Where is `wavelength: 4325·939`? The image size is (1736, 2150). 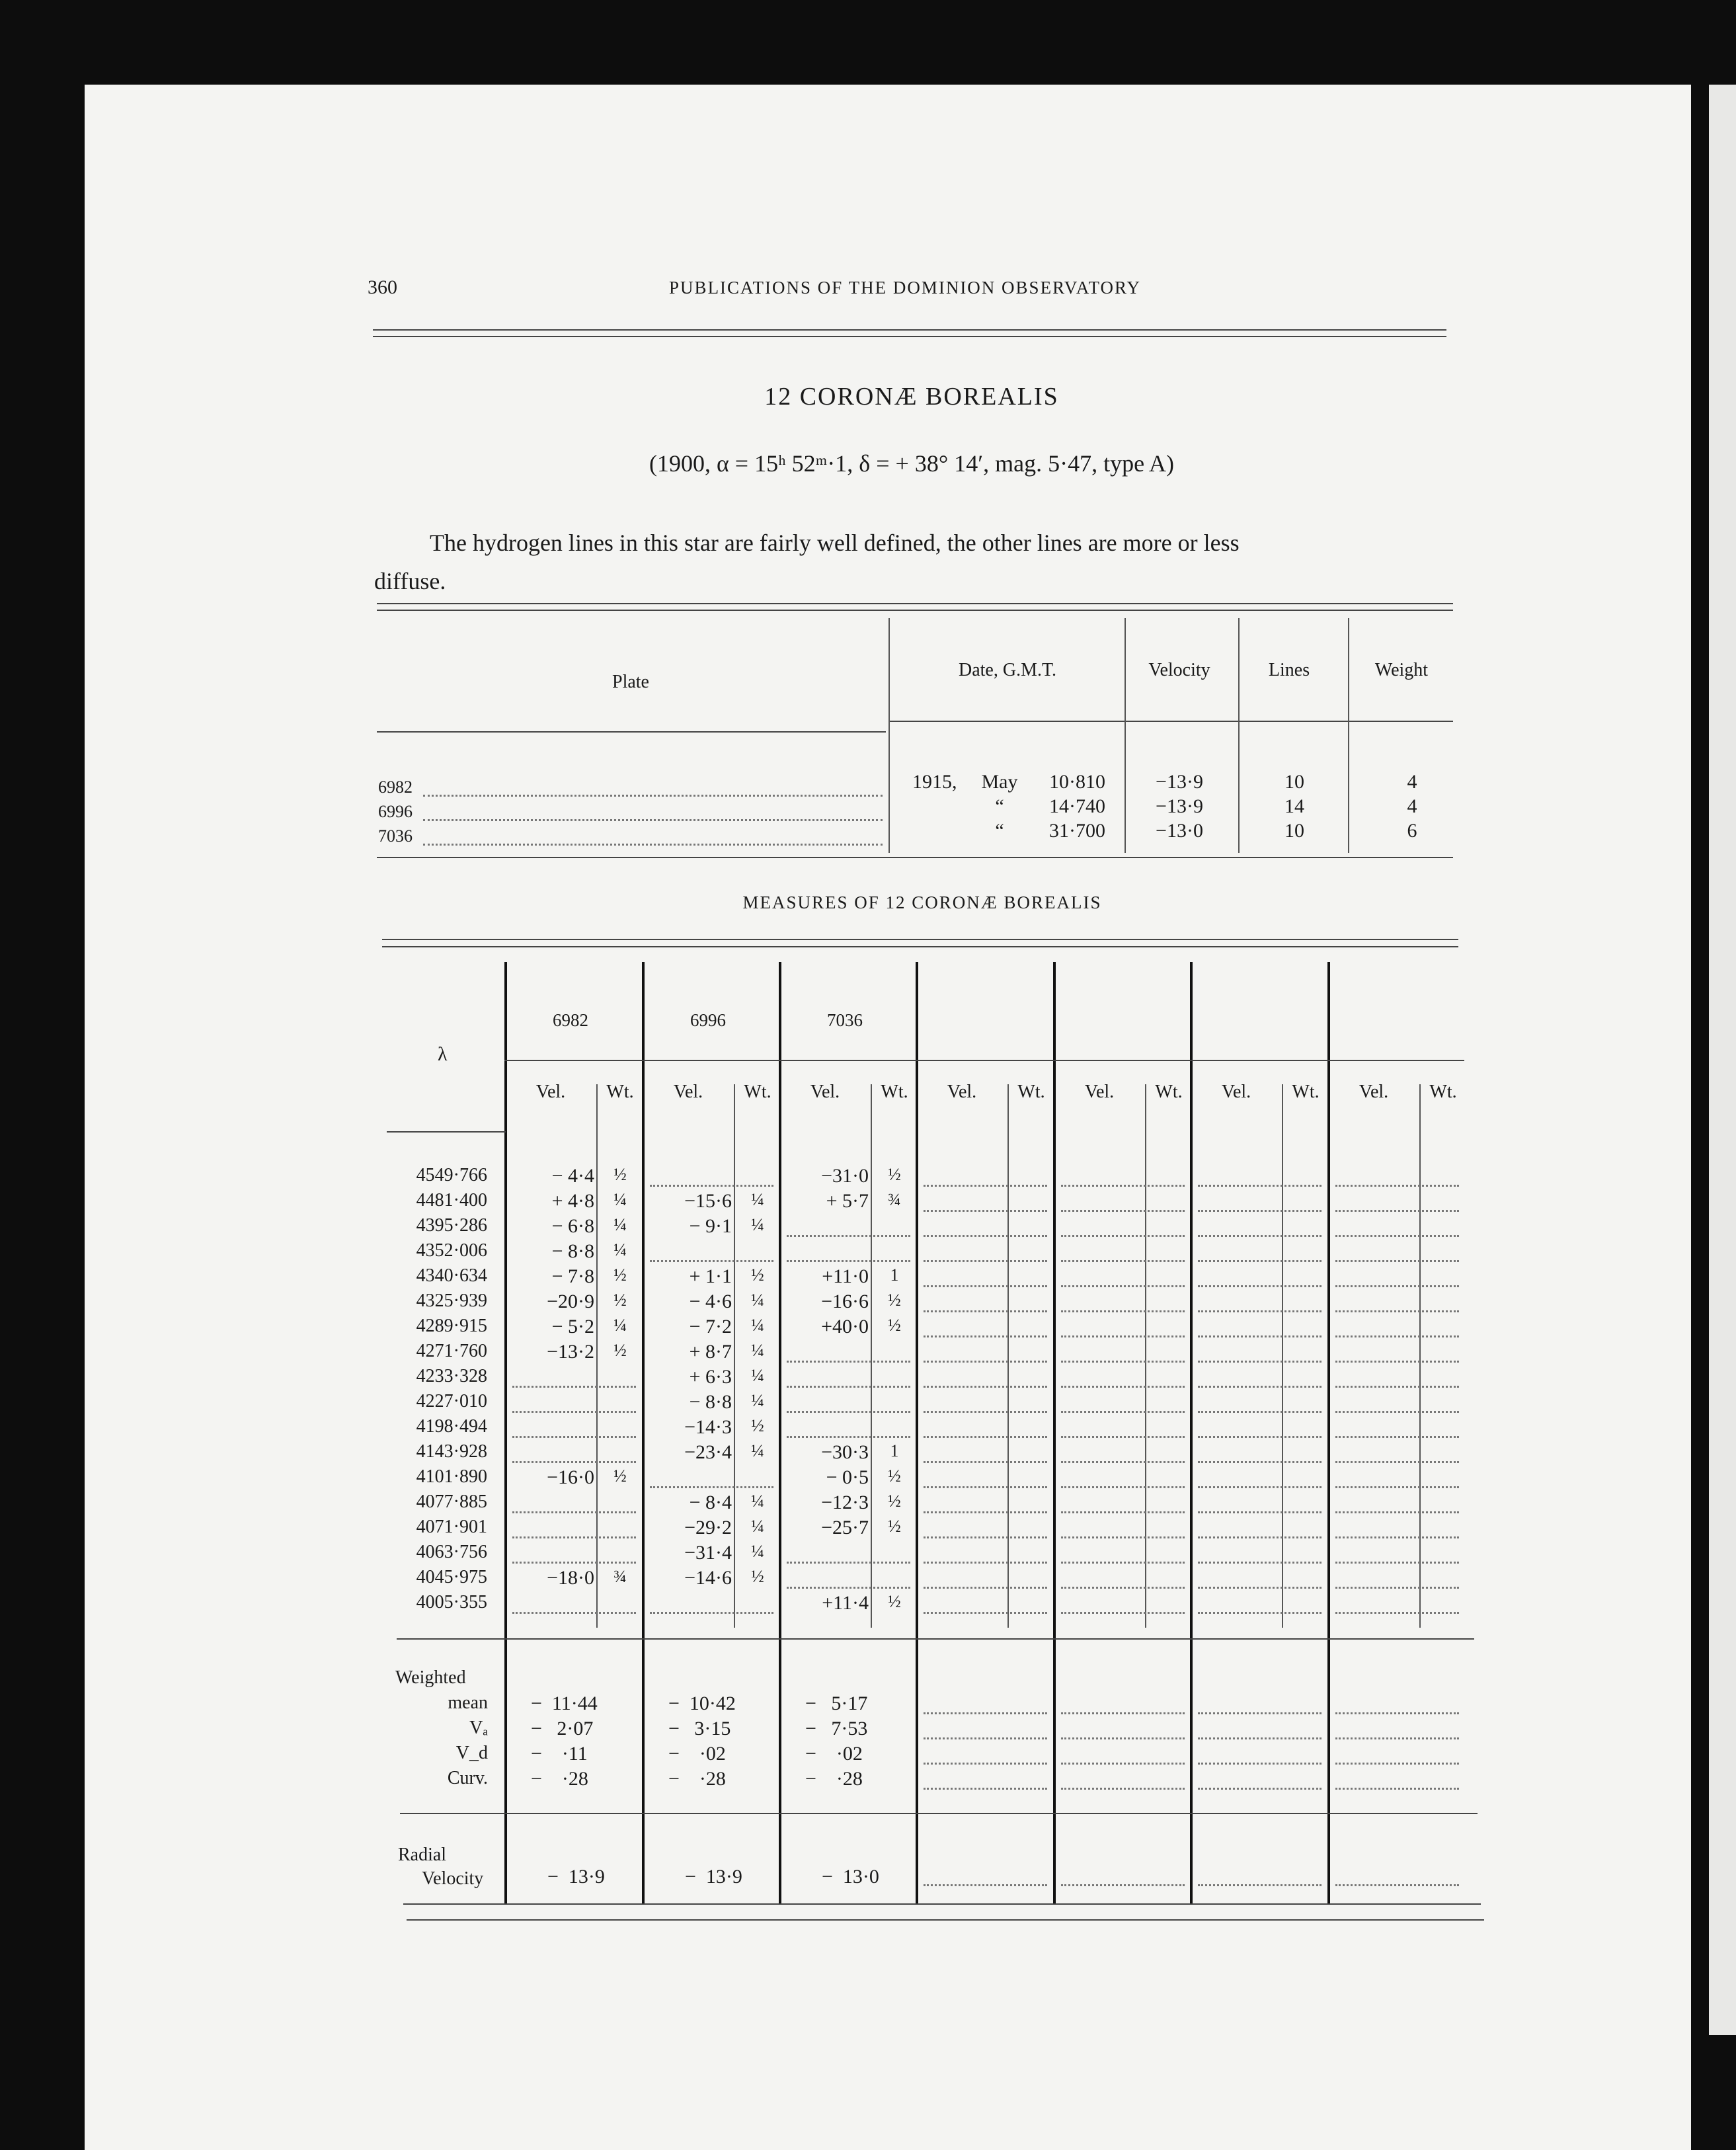 wavelength: 4325·939 is located at coordinates (452, 1301).